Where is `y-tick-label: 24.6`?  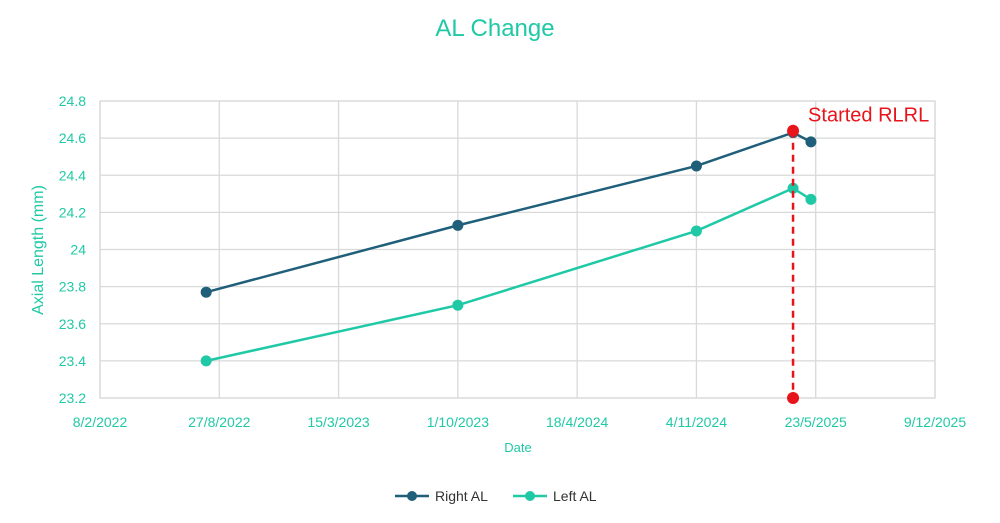
y-tick-label: 24.6 is located at coordinates (72, 138).